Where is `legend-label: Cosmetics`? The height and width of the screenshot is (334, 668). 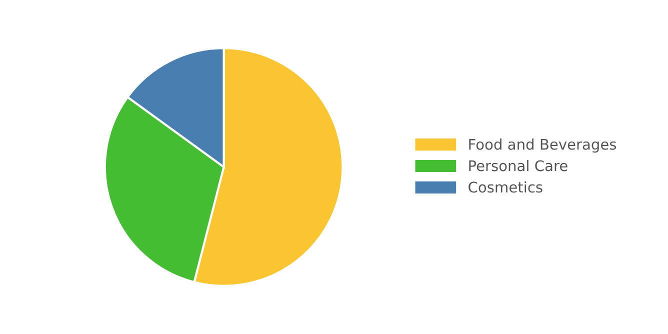 legend-label: Cosmetics is located at coordinates (505, 187).